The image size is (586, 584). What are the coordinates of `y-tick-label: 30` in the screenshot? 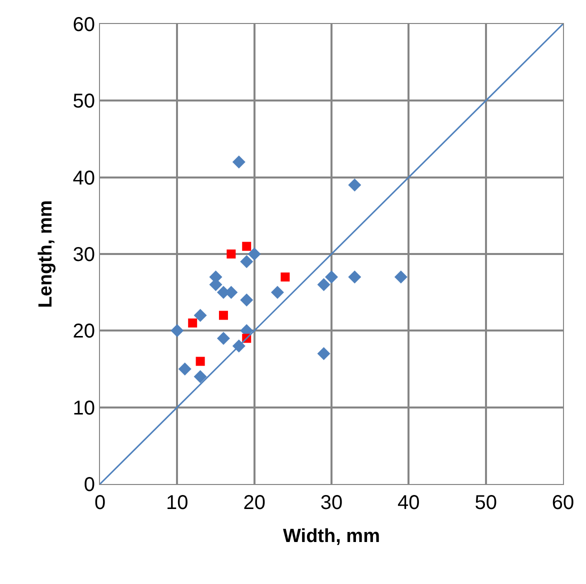 It's located at (83, 255).